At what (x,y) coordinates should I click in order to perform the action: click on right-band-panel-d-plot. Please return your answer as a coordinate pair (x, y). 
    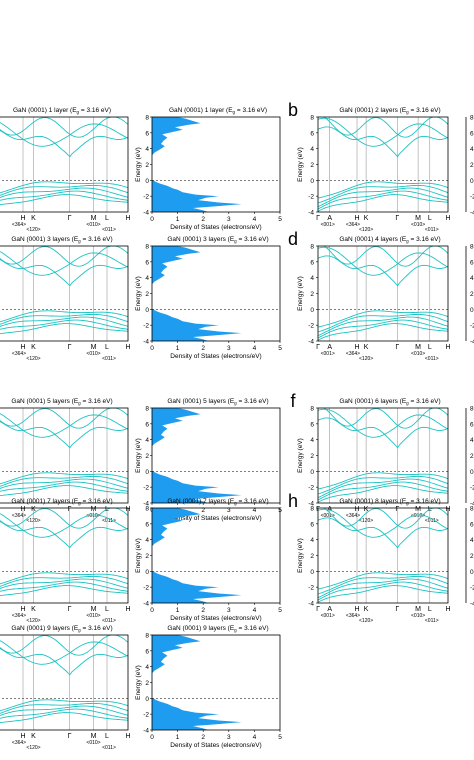
    Looking at the image, I should click on (383, 293).